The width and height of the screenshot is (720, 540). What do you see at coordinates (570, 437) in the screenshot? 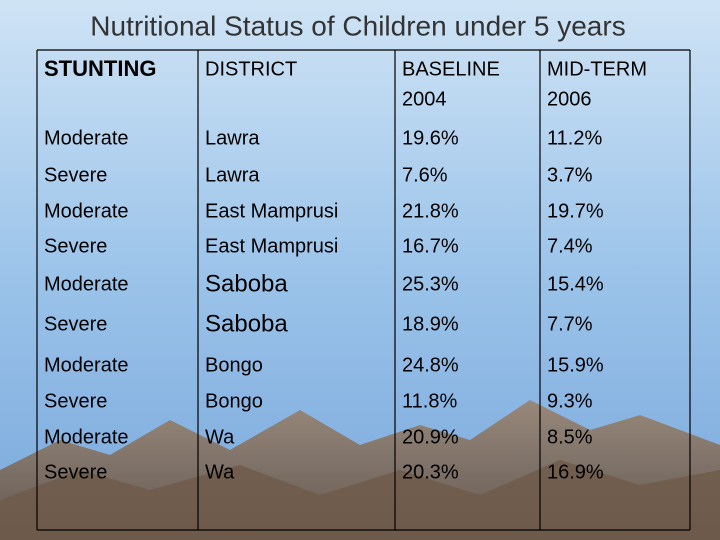
I see `table-cell: 8.5%` at bounding box center [570, 437].